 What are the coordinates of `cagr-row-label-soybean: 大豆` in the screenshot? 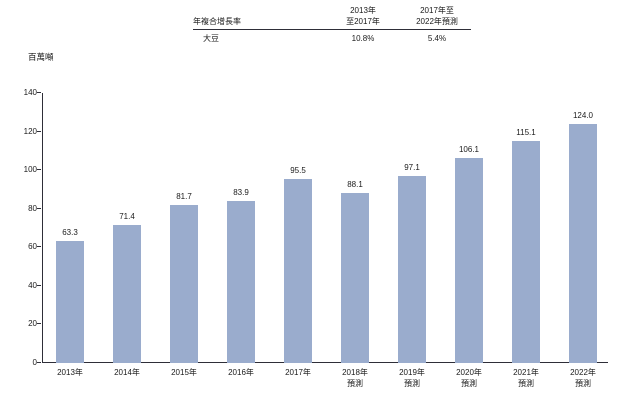 It's located at (211, 38).